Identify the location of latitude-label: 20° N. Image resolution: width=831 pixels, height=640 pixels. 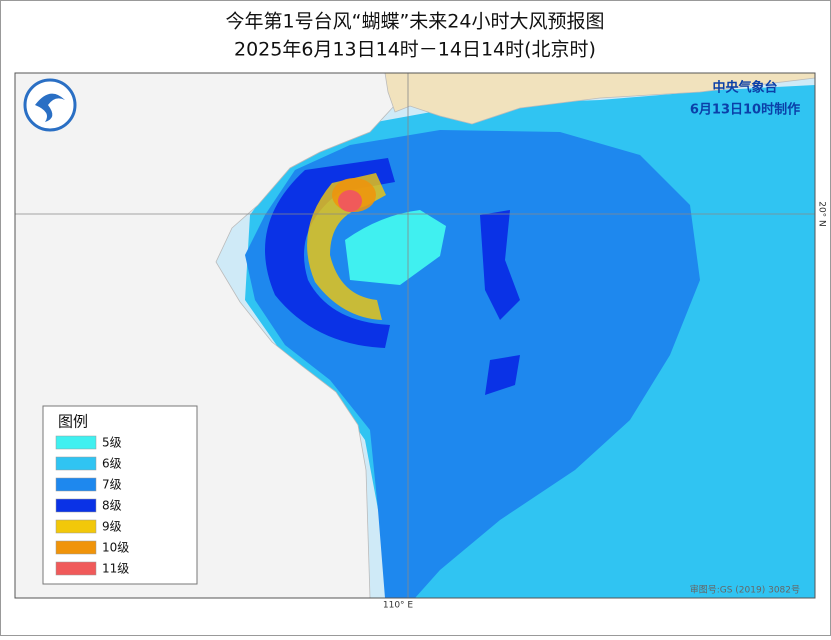
(822, 214).